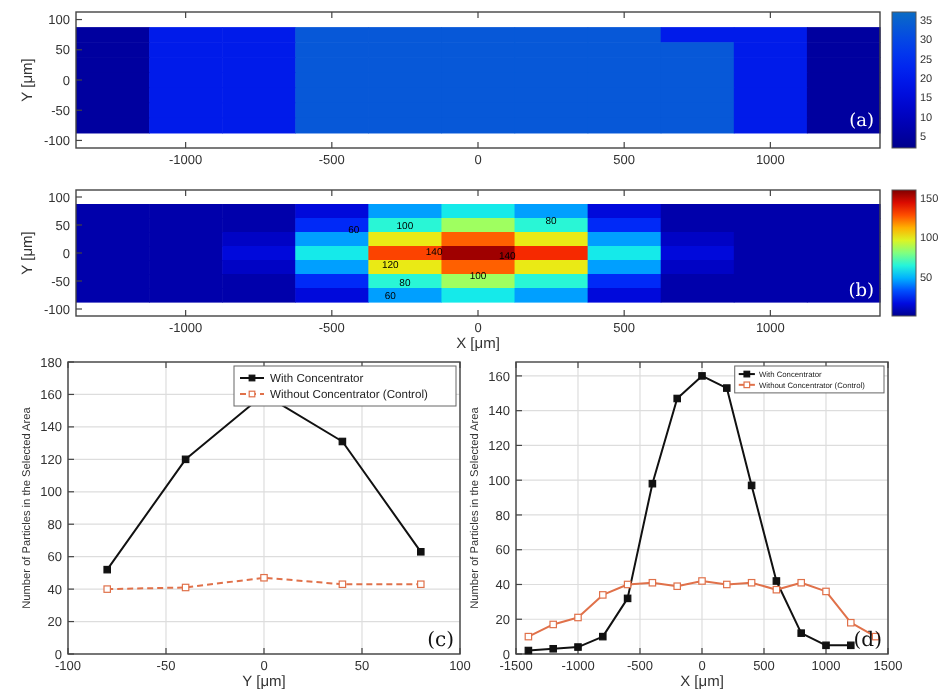  I want to click on annotation: (a), so click(861, 122).